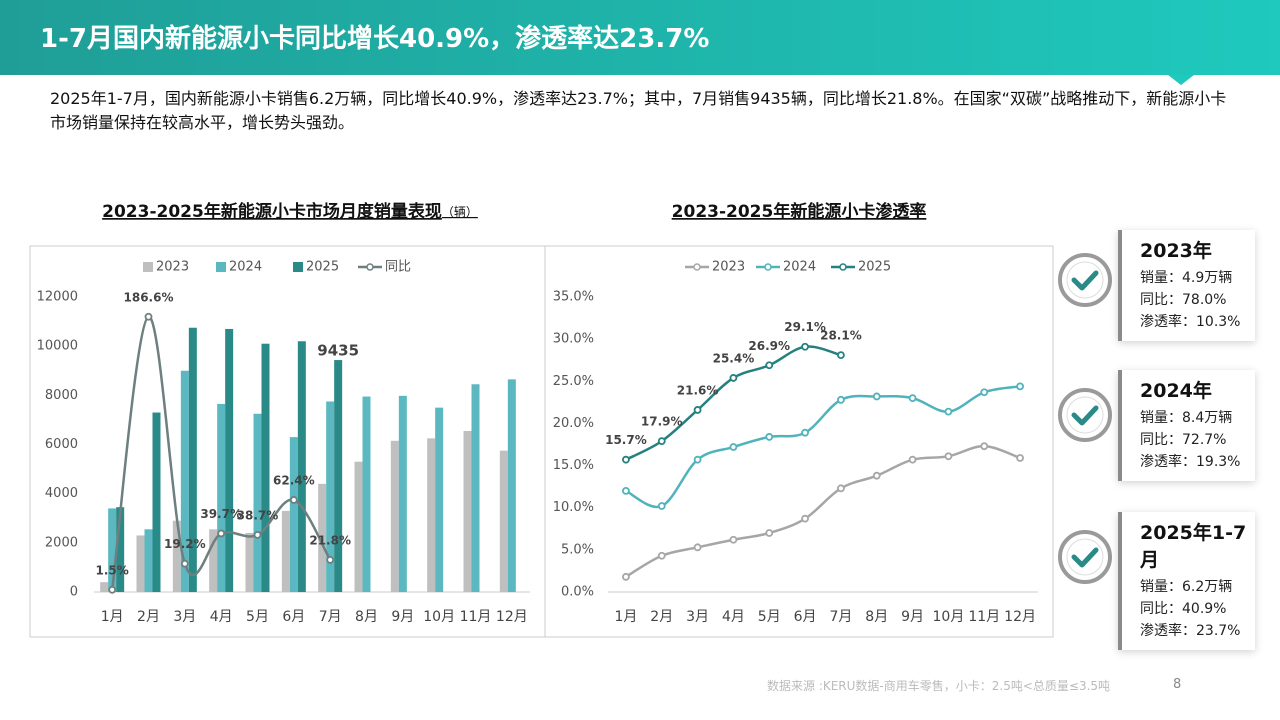 This screenshot has height=720, width=1280. I want to click on card-title: 2024年, so click(1176, 391).